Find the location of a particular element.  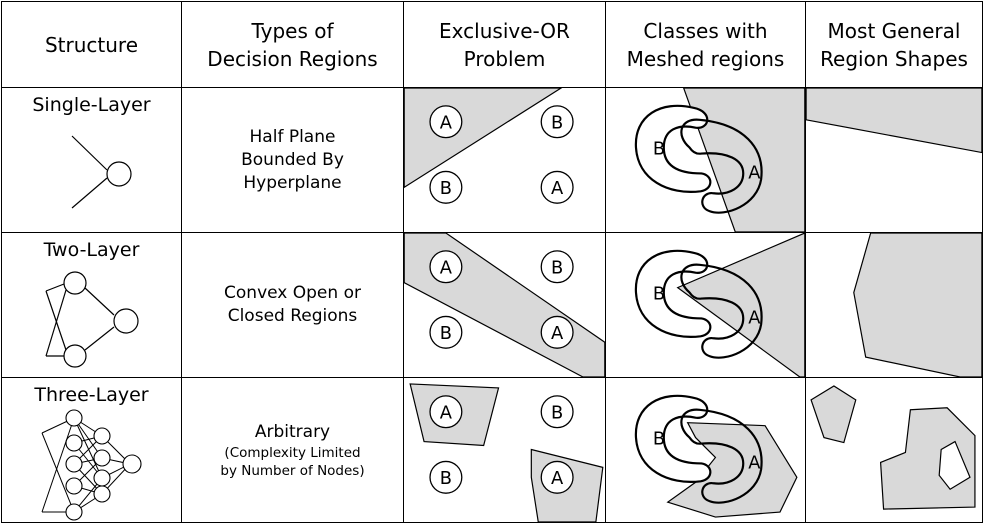

xor-cell-two: A B B A is located at coordinates (504, 305).